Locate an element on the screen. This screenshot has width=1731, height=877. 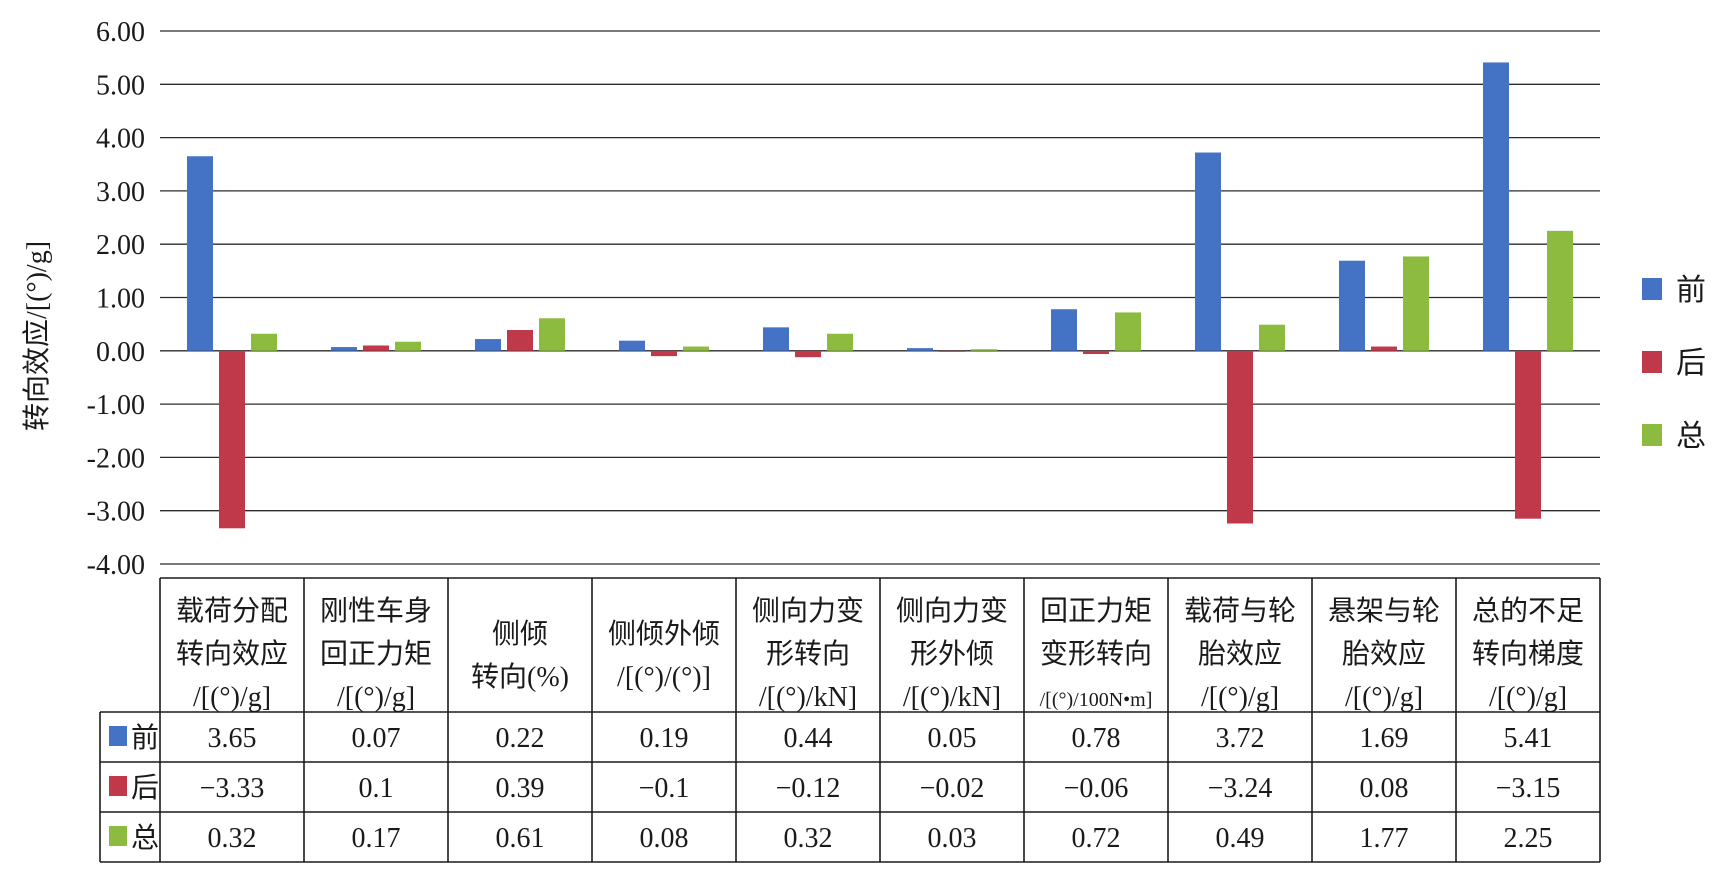
y-tick-label: 5.00 is located at coordinates (120, 85).